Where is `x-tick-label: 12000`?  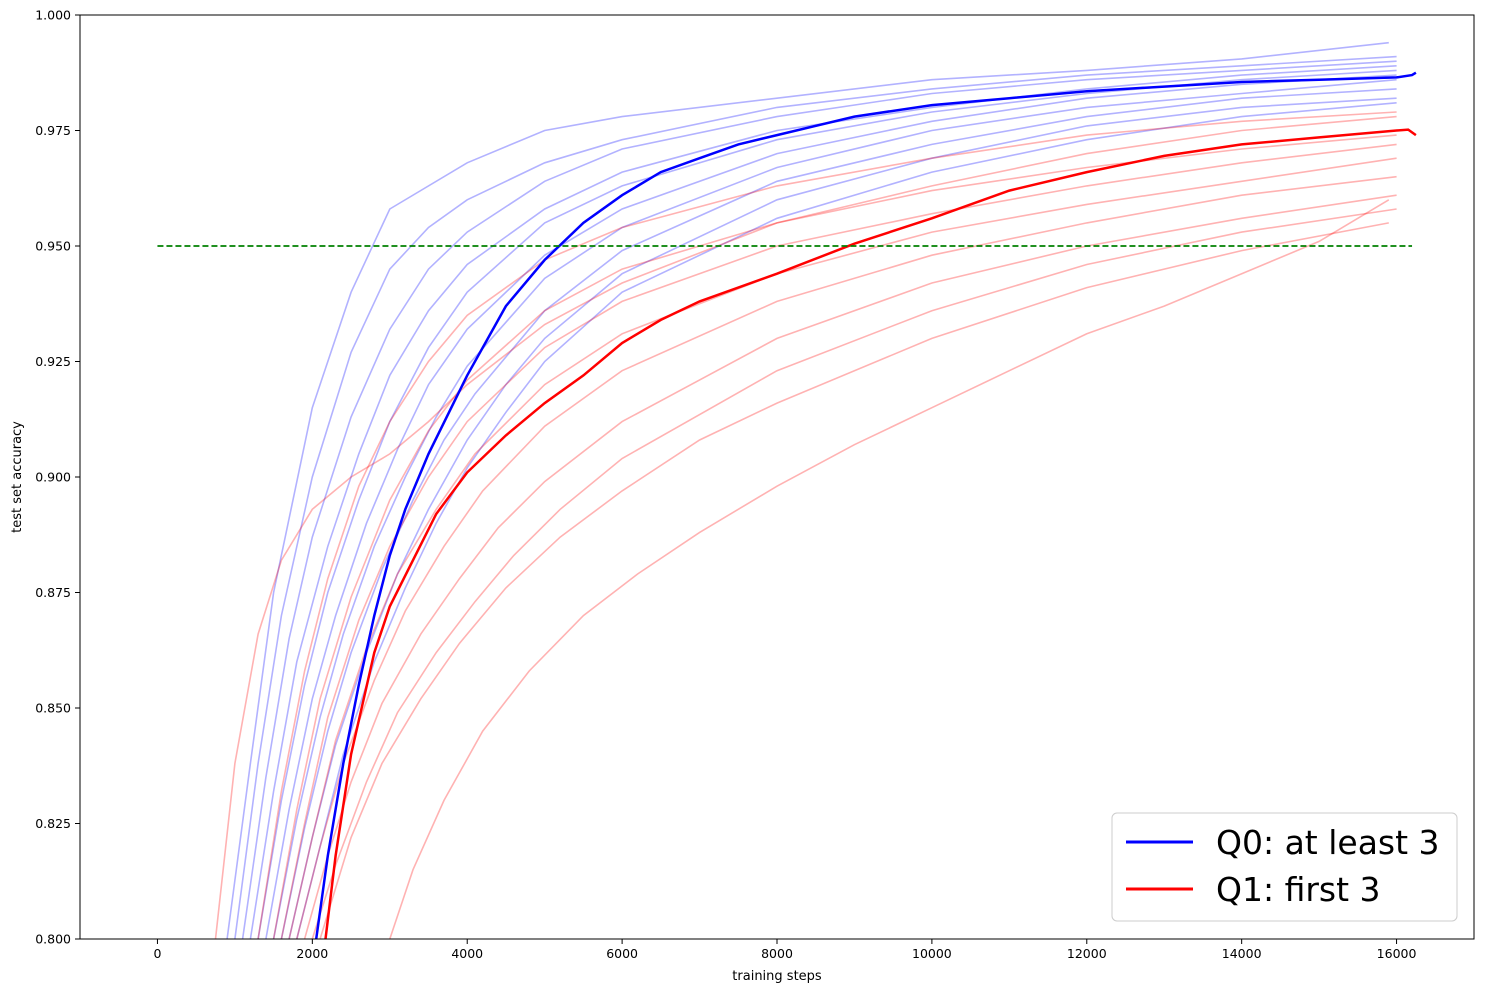
x-tick-label: 12000 is located at coordinates (1087, 953).